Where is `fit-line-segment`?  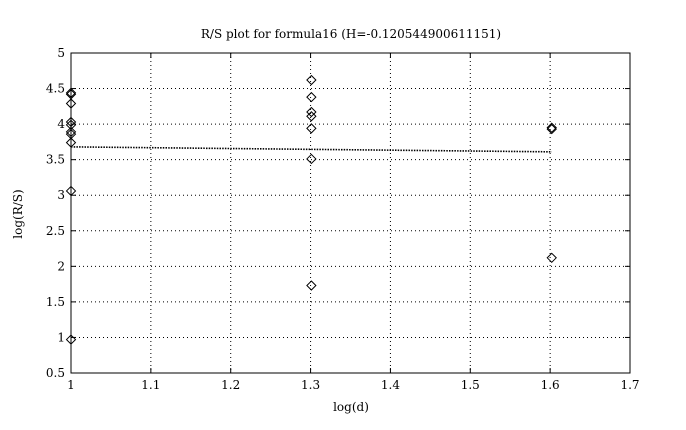
fit-line-segment is located at coordinates (311, 149).